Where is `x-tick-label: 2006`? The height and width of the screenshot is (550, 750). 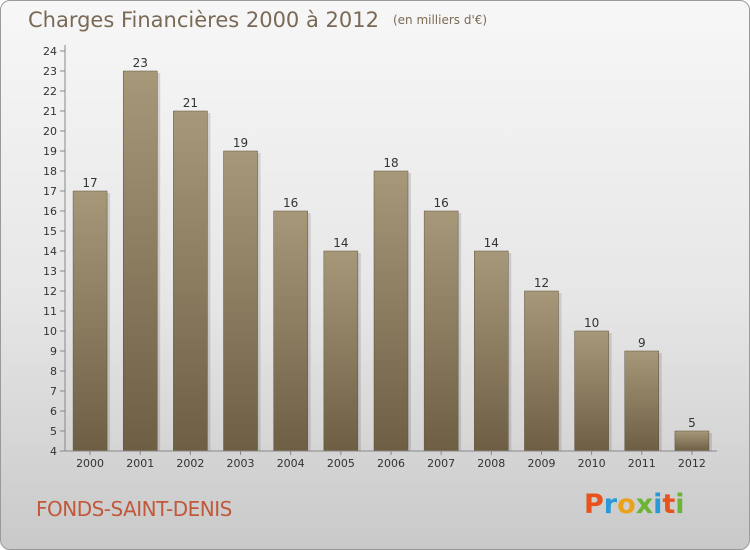
x-tick-label: 2006 is located at coordinates (391, 463).